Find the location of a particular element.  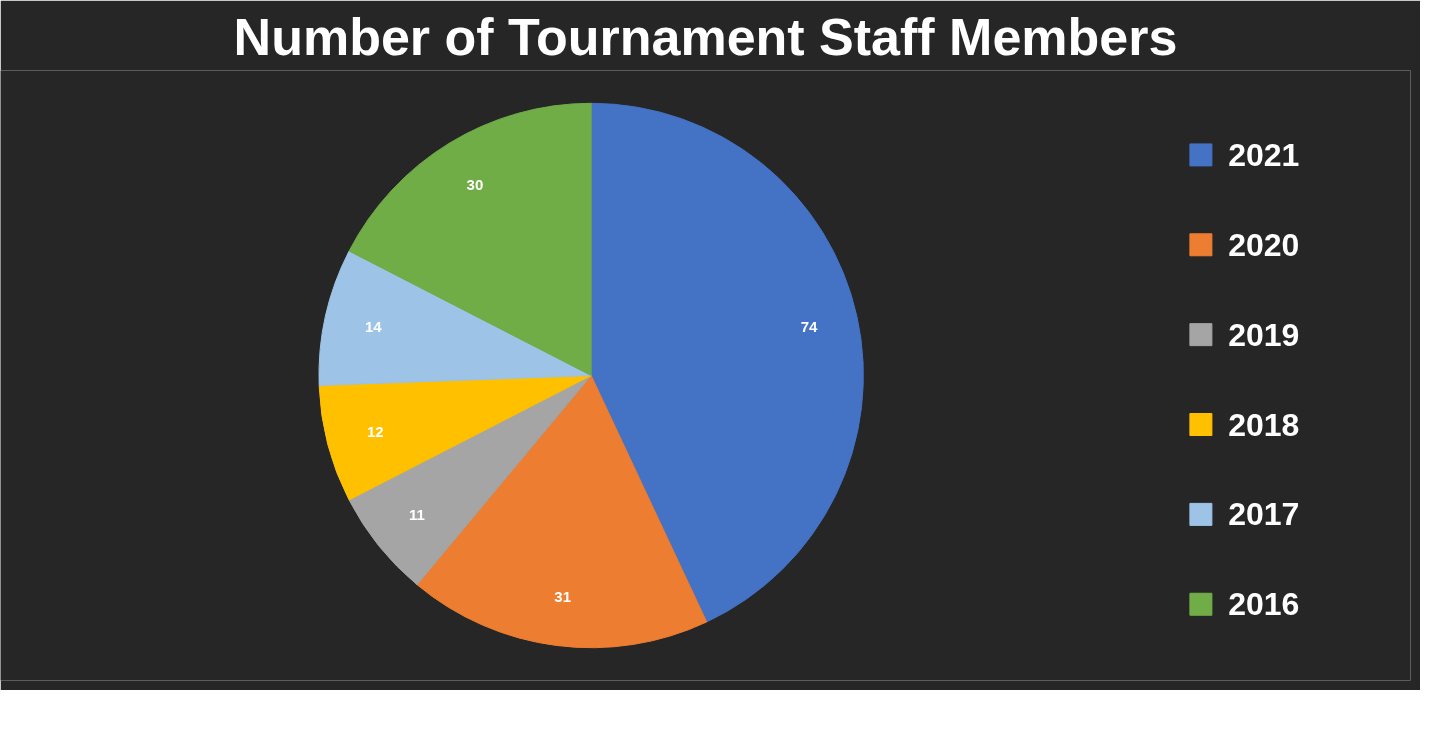

legend-label: 2018 is located at coordinates (1264, 424).